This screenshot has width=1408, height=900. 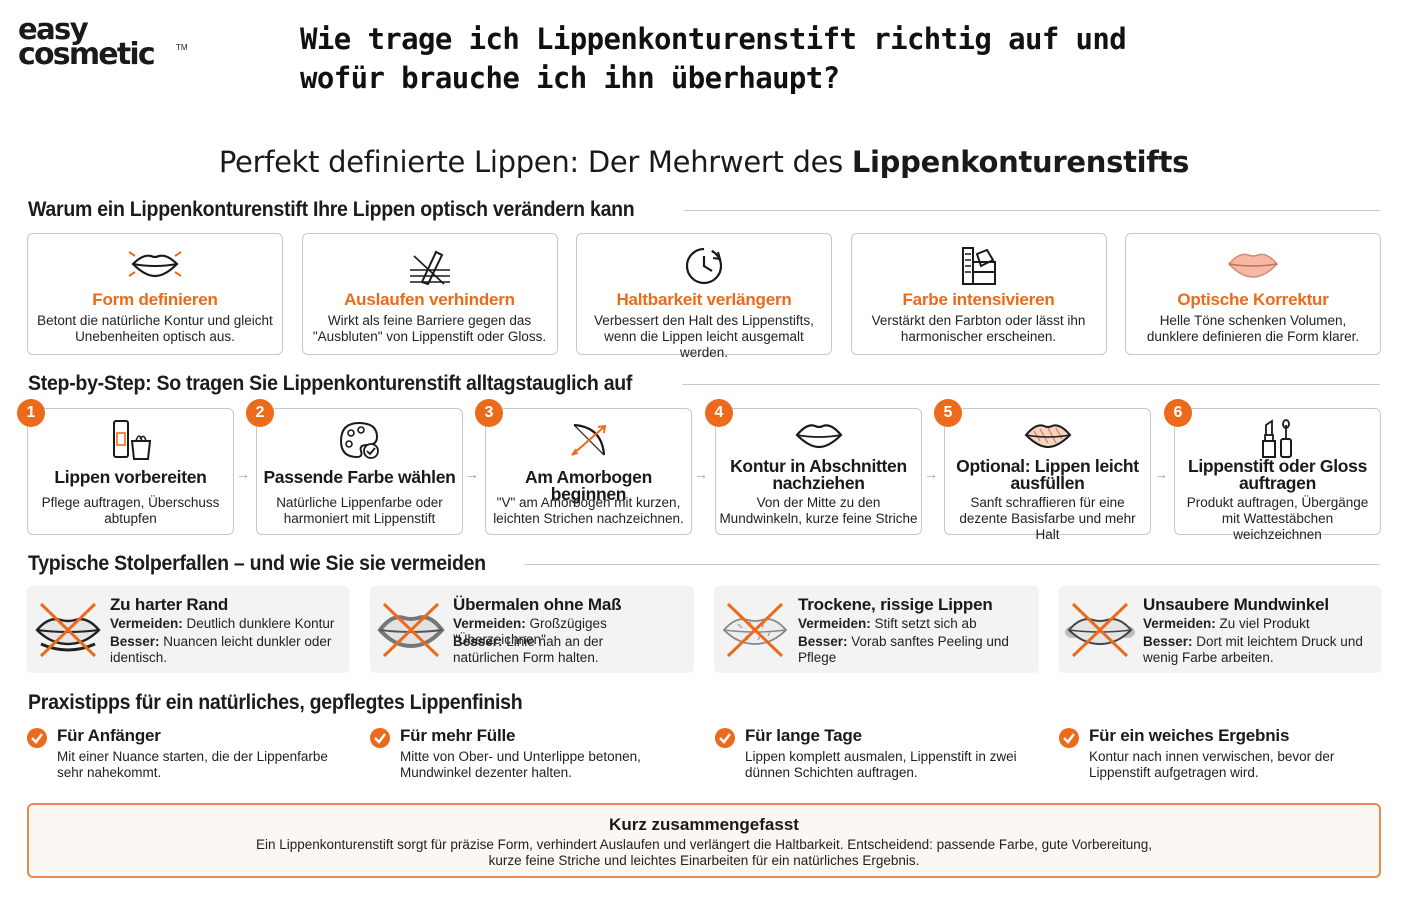 I want to click on tip-title: Für Anfänger, so click(x=109, y=735).